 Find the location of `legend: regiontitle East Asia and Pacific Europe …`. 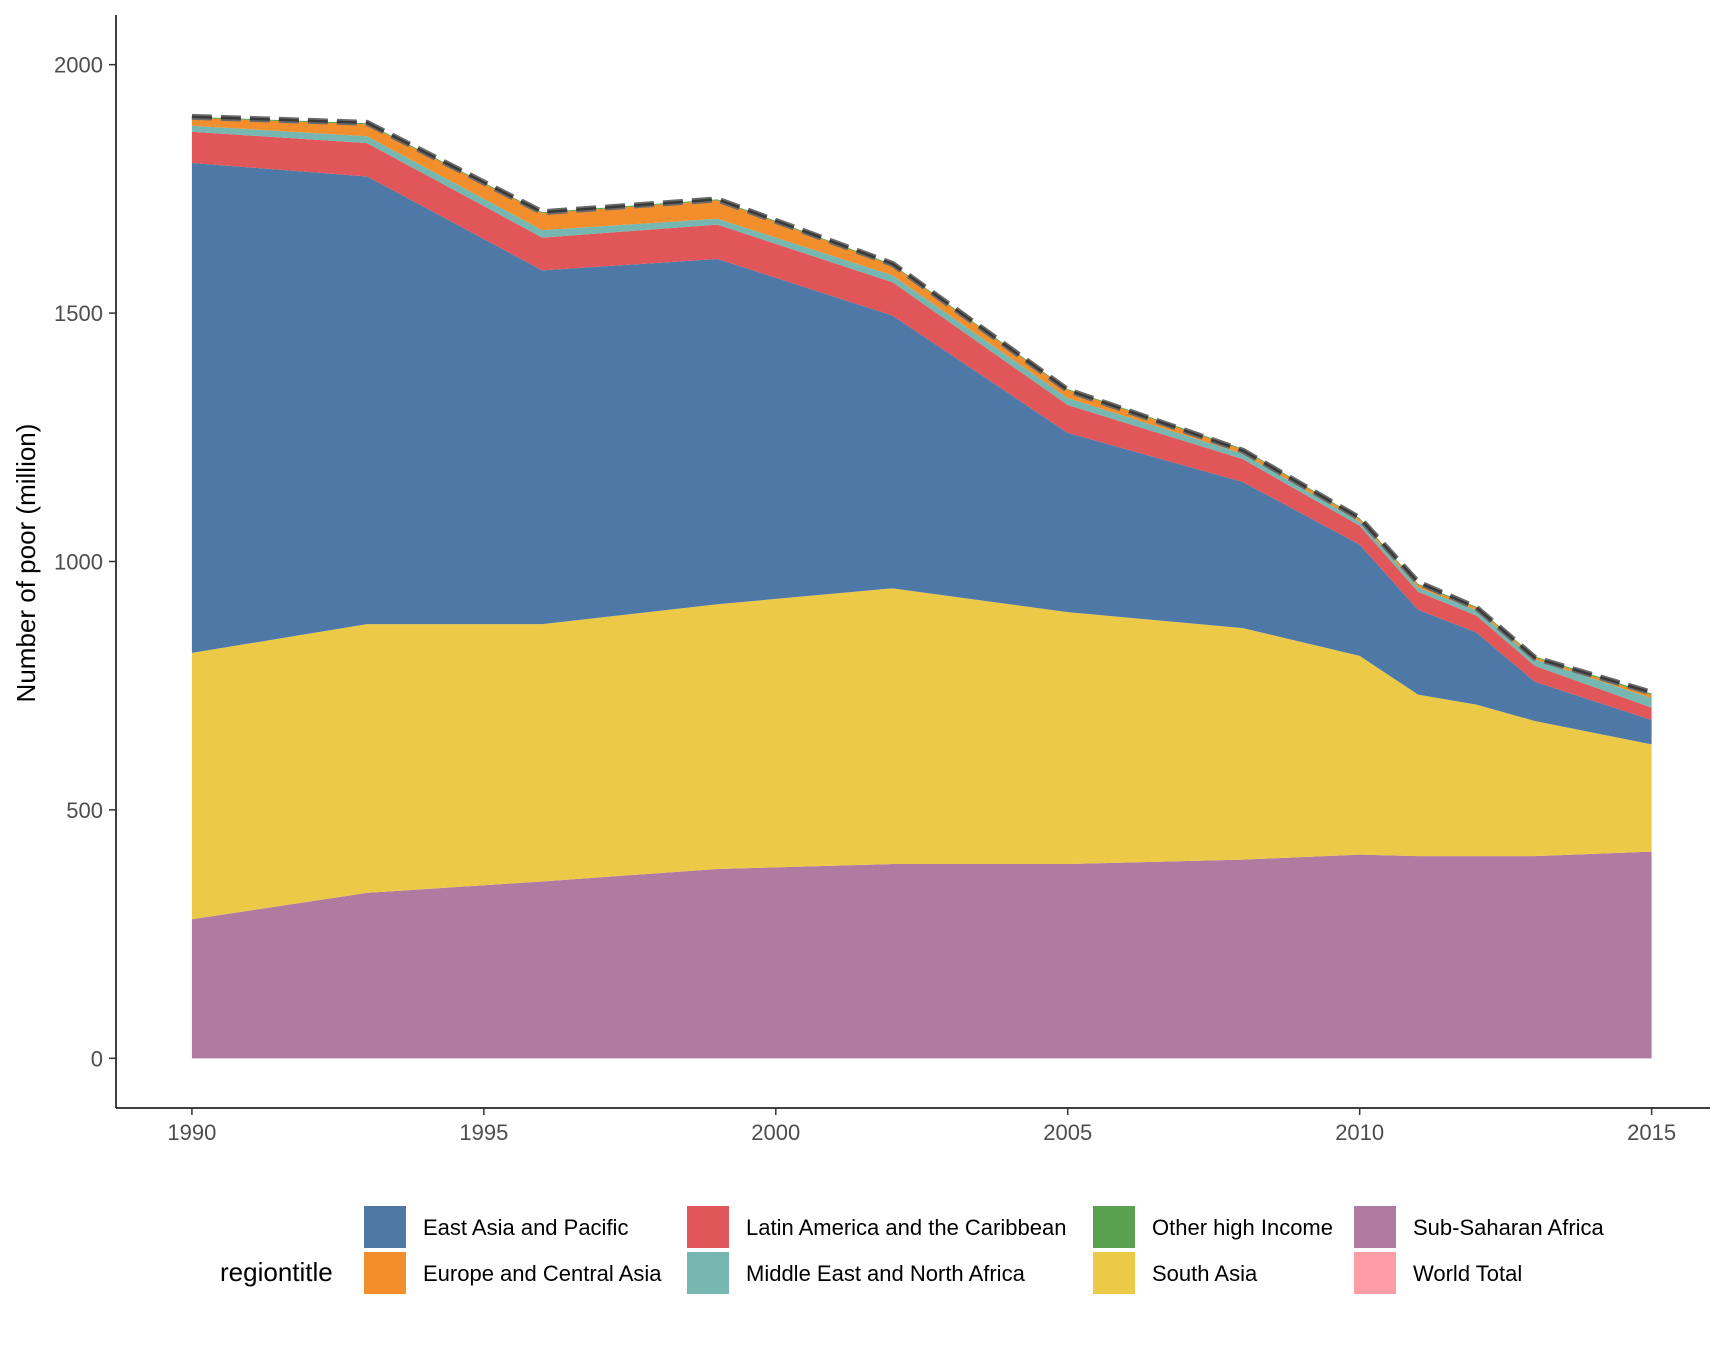

legend: regiontitle East Asia and Pacific Europe … is located at coordinates (912, 1250).